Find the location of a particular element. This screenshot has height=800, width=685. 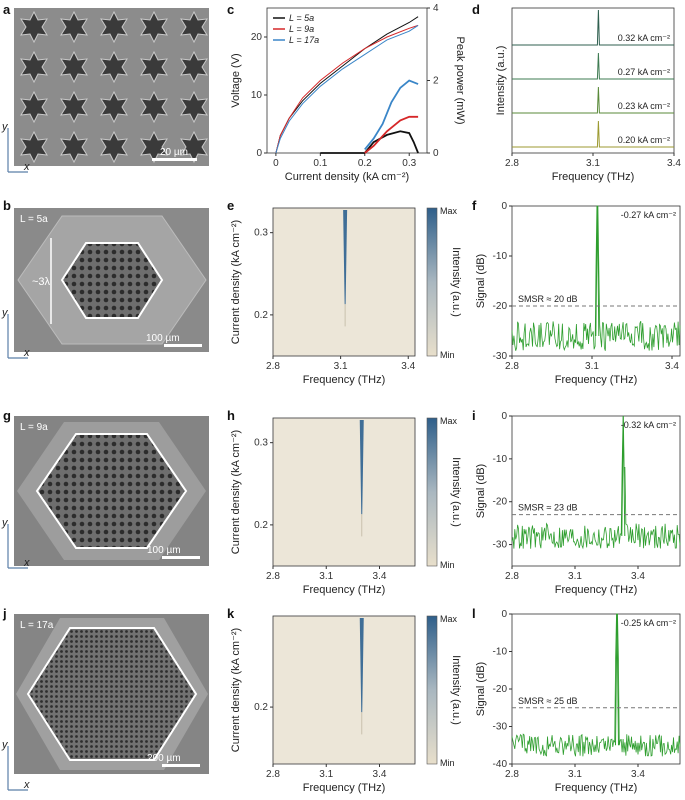

plot-frame-d is located at coordinates (593, 80).